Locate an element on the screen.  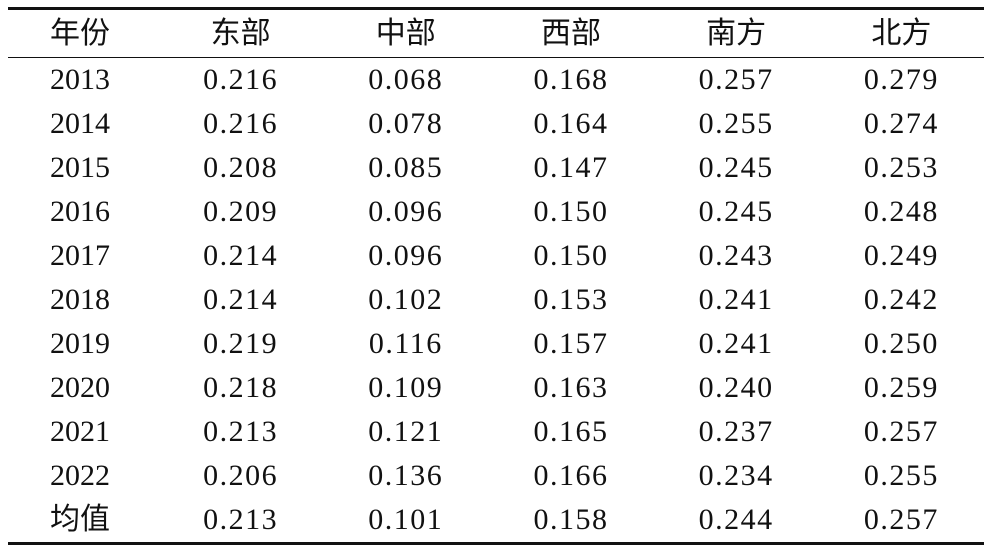
value-cell: 0.136 is located at coordinates (406, 475).